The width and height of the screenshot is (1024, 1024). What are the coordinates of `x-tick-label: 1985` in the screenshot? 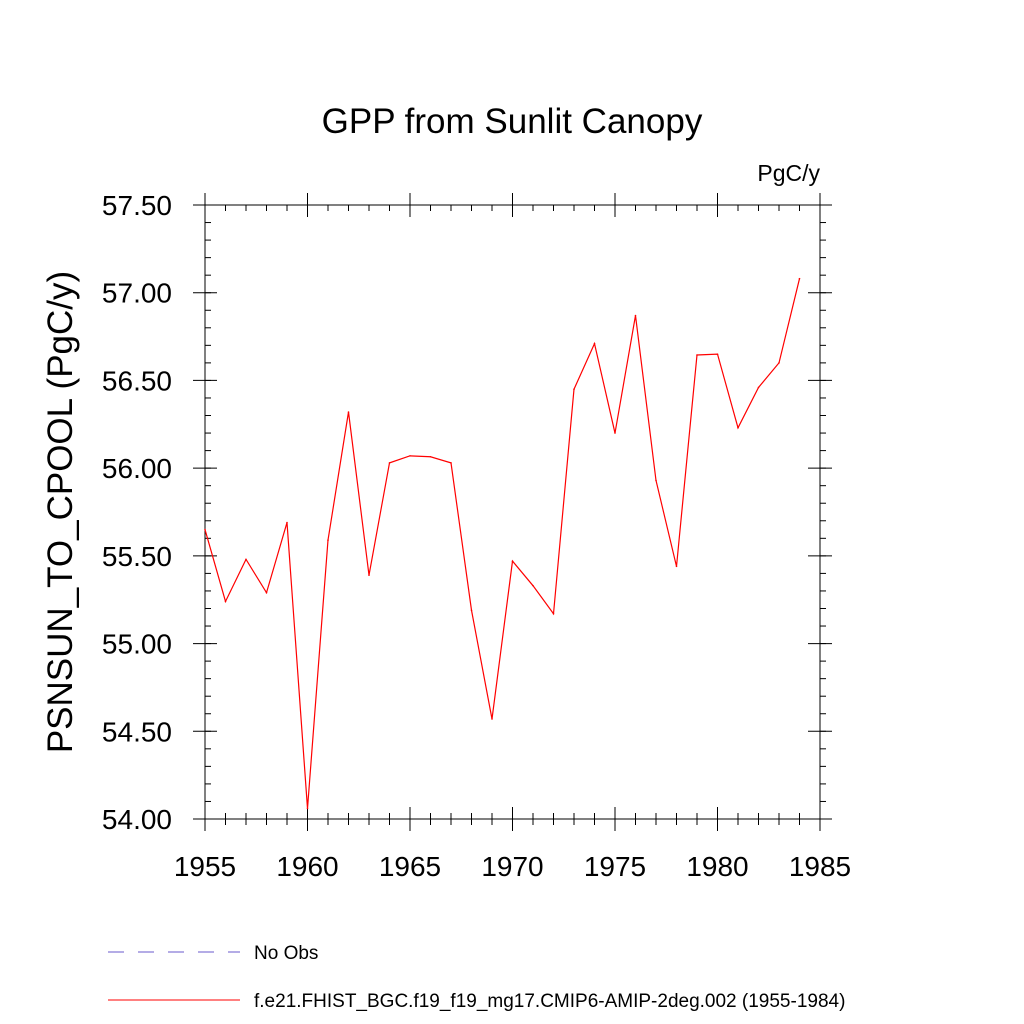 It's located at (820, 866).